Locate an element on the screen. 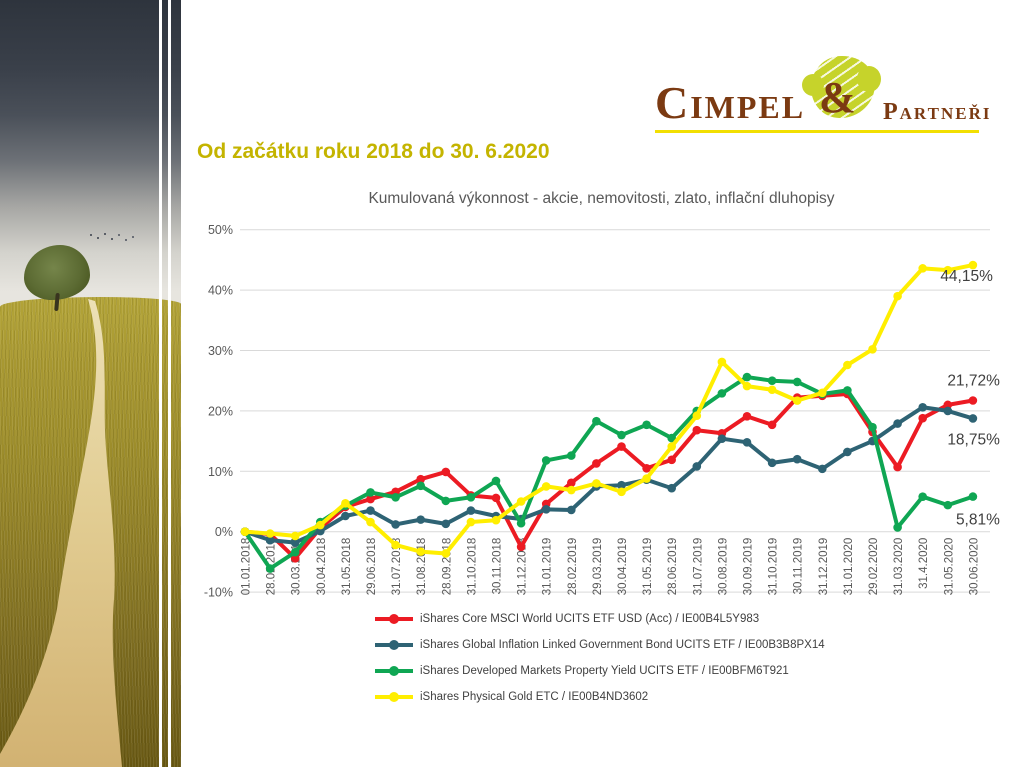 This screenshot has height=767, width=1018. dirt-path-image is located at coordinates (61, 533).